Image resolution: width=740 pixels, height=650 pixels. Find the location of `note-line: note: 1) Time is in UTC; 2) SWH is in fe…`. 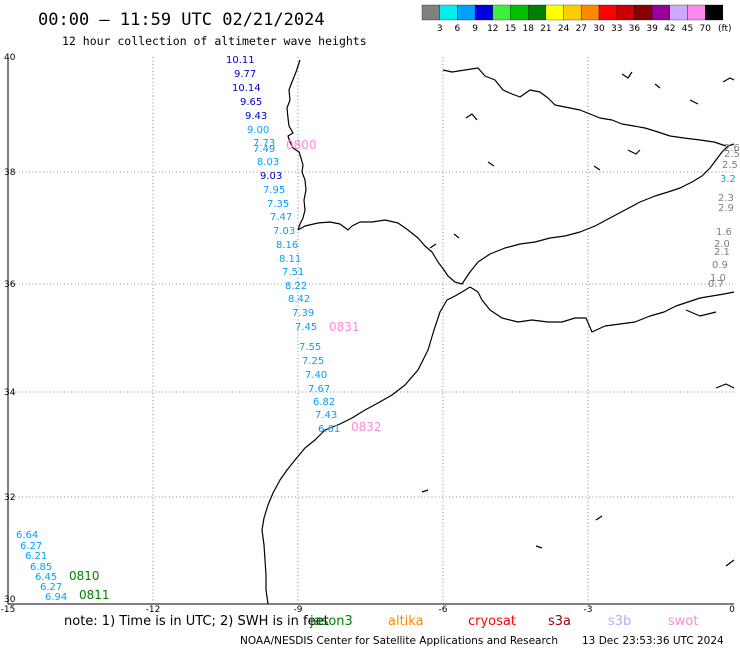

note-line: note: 1) Time is in UTC; 2) SWH is in fe… is located at coordinates (381, 621).